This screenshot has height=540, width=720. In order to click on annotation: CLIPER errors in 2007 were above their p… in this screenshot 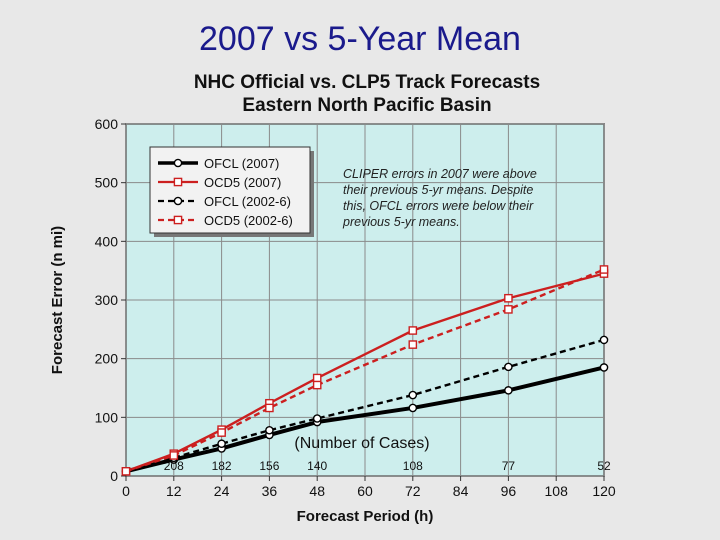, I will do `click(439, 198)`.